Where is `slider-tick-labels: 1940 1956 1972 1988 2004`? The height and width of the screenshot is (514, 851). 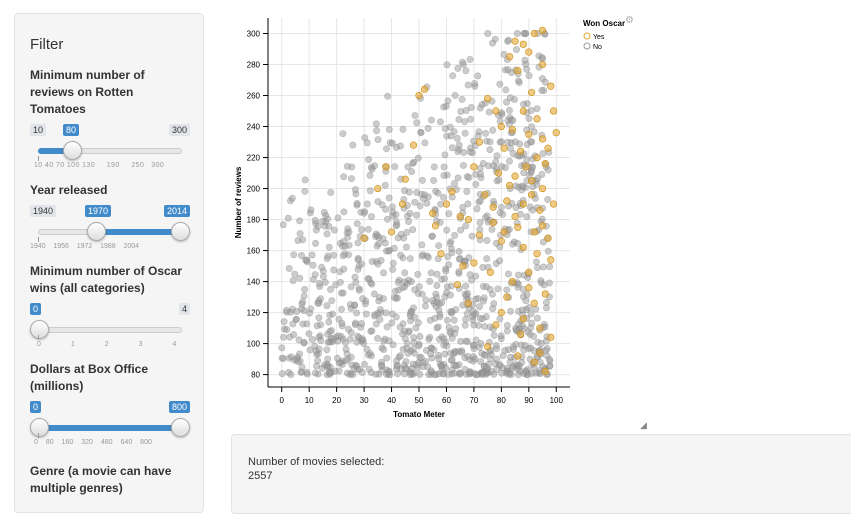 slider-tick-labels: 1940 1956 1972 1988 2004 is located at coordinates (85, 246).